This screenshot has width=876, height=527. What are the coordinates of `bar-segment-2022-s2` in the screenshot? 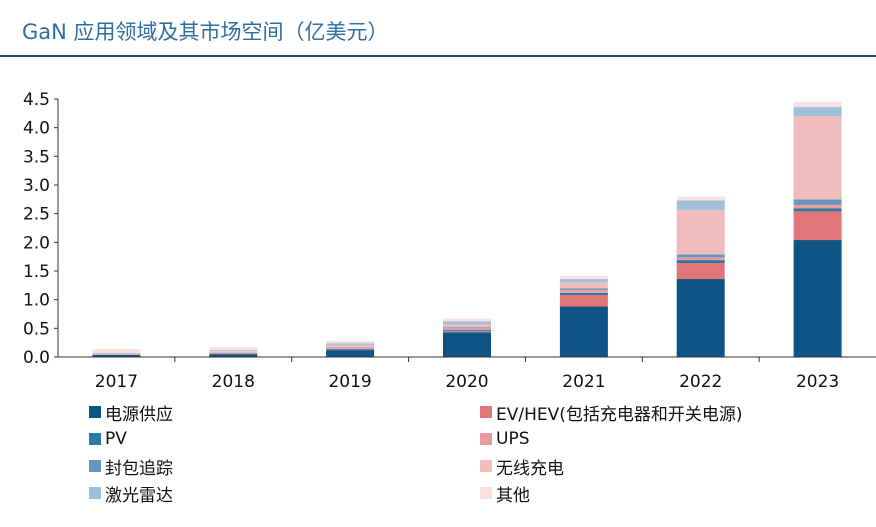 It's located at (700, 261).